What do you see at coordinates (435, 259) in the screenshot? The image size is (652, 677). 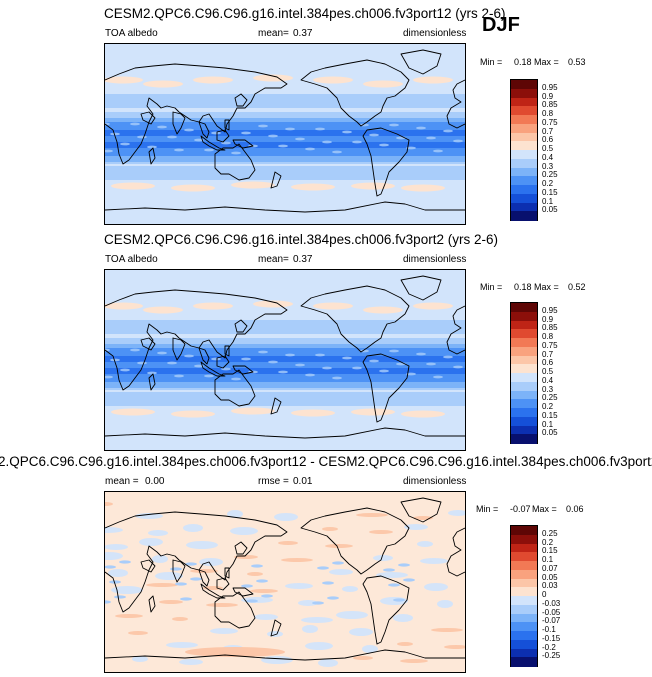 I see `panel2-units: dimensionless` at bounding box center [435, 259].